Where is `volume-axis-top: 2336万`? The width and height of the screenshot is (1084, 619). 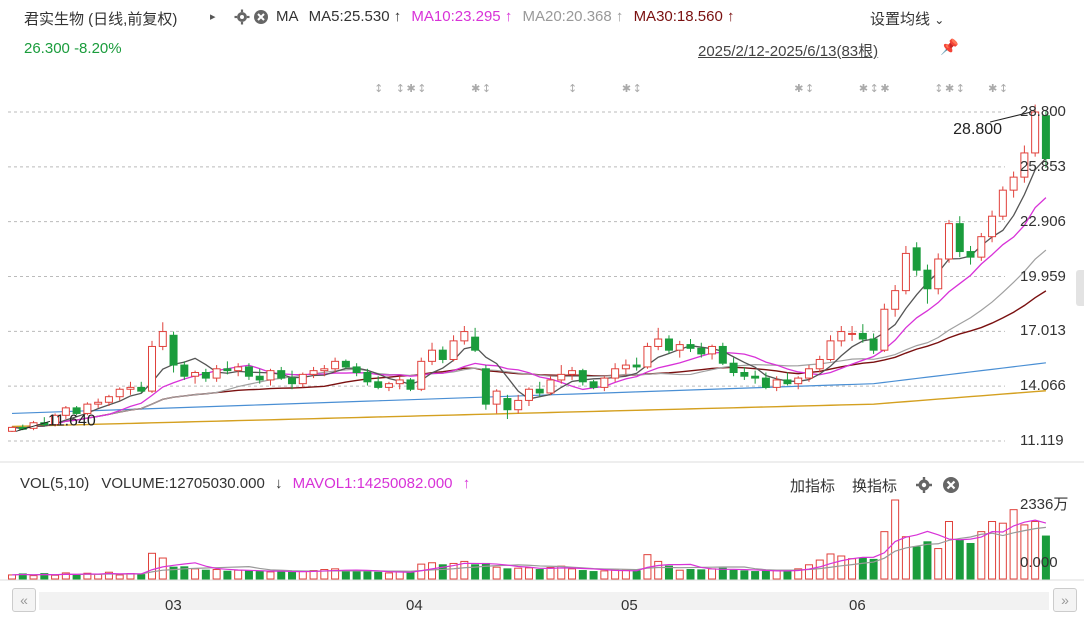 volume-axis-top: 2336万 is located at coordinates (1044, 504).